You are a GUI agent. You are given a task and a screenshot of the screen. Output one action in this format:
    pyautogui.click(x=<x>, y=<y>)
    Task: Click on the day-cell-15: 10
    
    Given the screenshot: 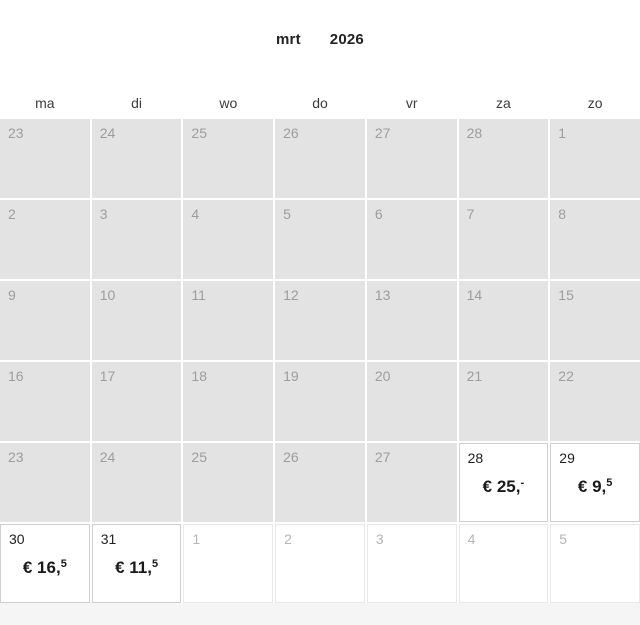 What is the action you would take?
    pyautogui.click(x=136, y=320)
    